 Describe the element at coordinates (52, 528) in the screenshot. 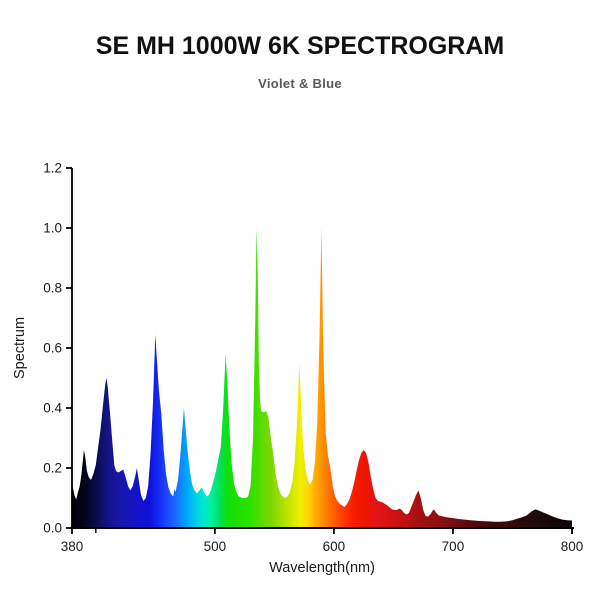

I see `y-tick-label: 0.0` at that location.